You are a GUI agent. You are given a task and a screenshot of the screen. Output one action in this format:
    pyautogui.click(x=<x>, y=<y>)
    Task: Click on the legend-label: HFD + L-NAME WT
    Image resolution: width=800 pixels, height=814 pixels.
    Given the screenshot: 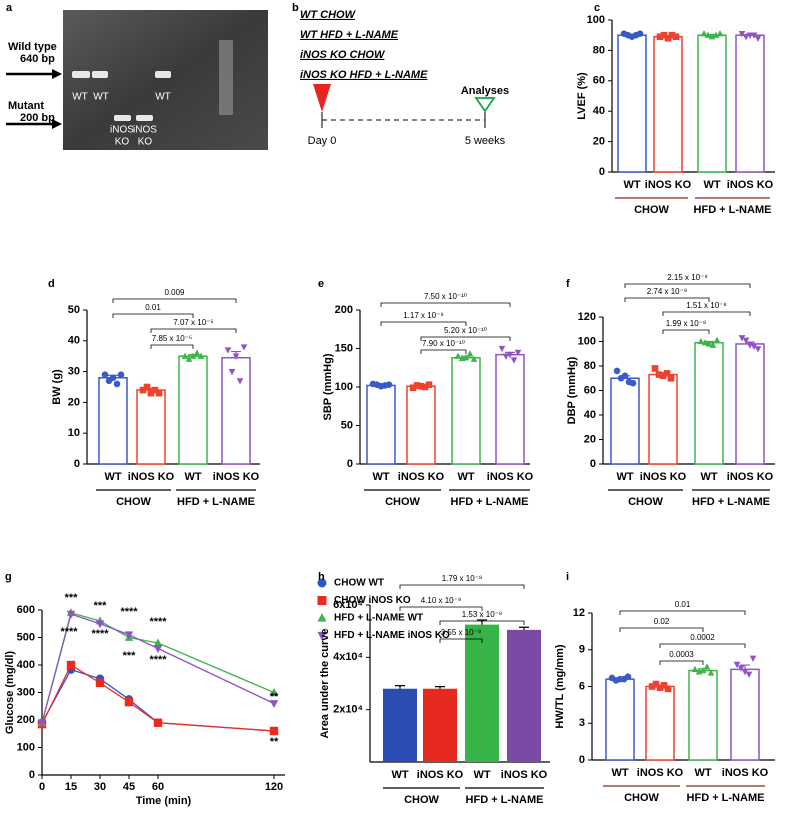 What is the action you would take?
    pyautogui.click(x=378, y=618)
    